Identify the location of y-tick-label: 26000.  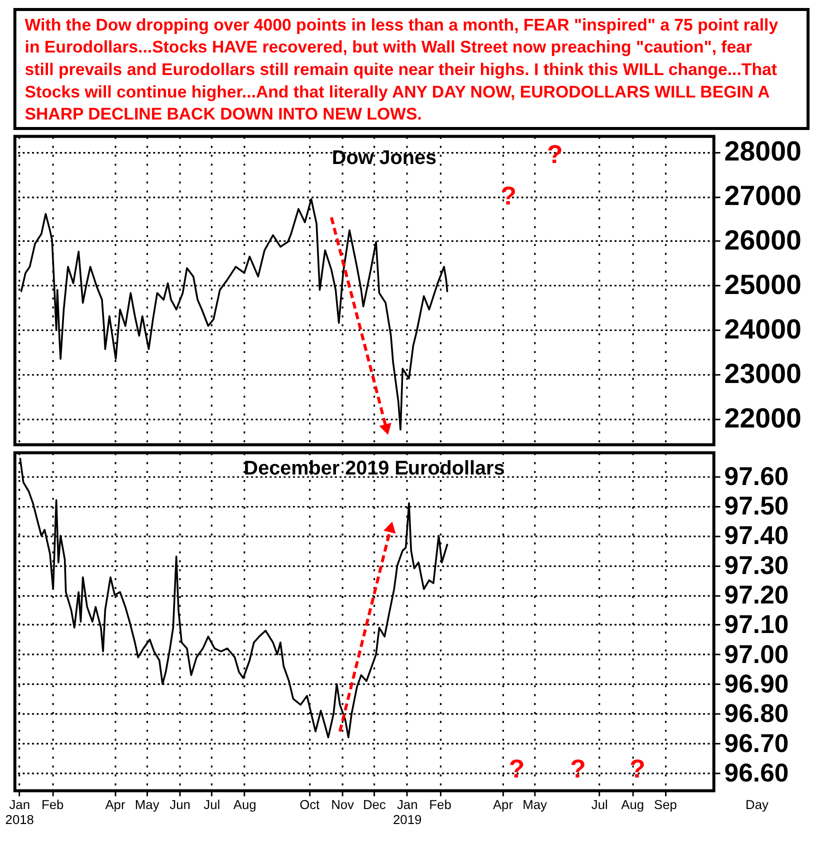
(763, 240).